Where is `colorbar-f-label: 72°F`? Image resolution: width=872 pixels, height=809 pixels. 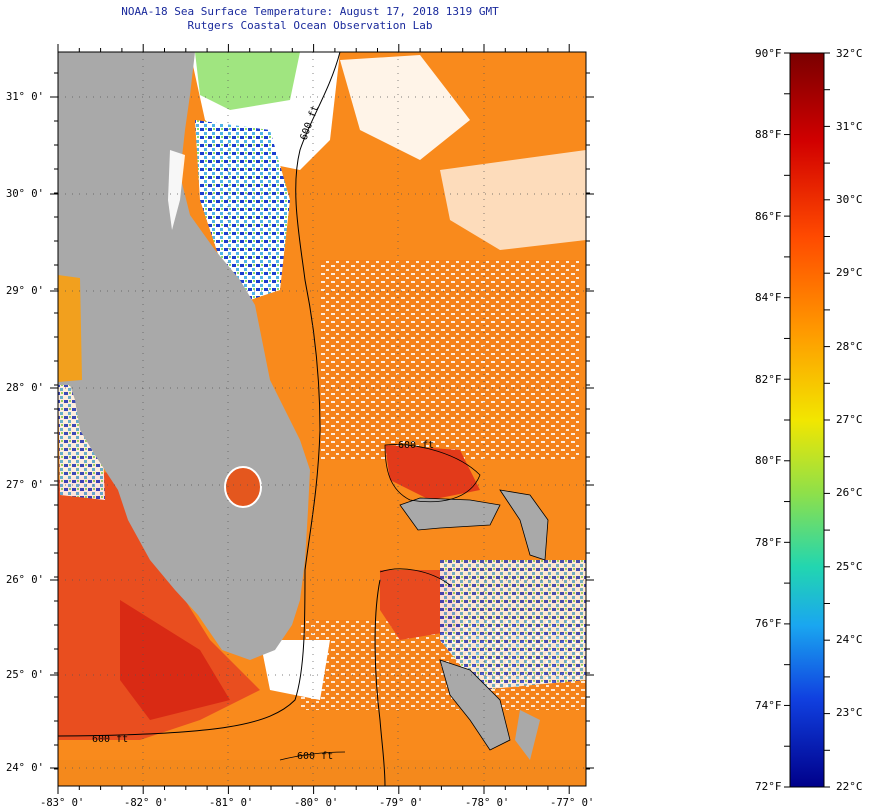 colorbar-f-label: 72°F is located at coordinates (768, 786).